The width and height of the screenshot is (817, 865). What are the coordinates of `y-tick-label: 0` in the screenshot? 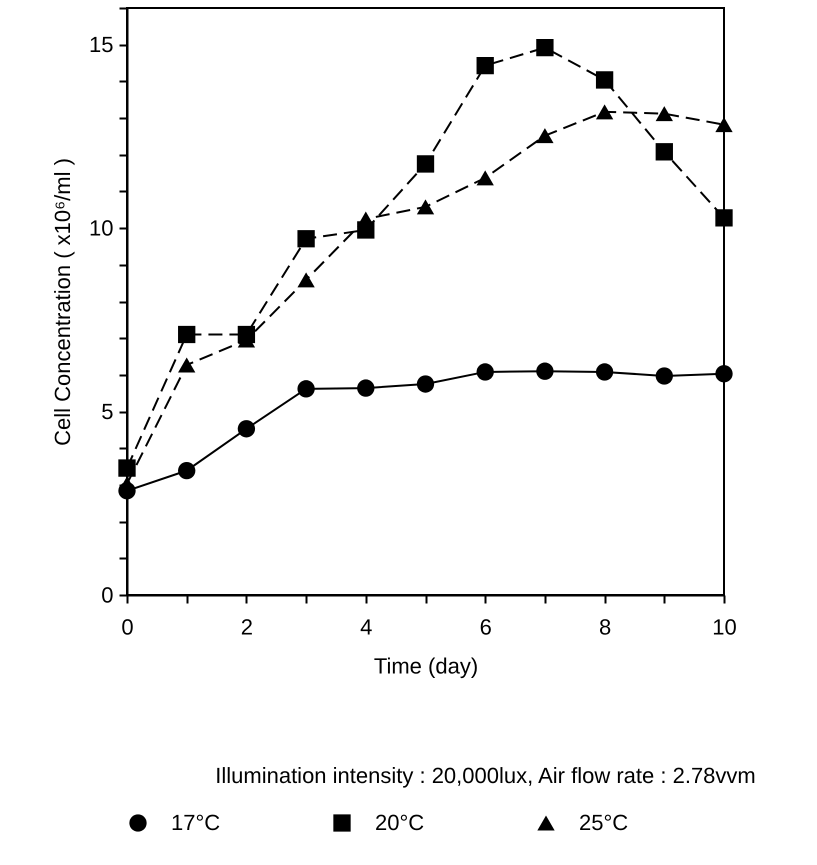 It's located at (107, 595).